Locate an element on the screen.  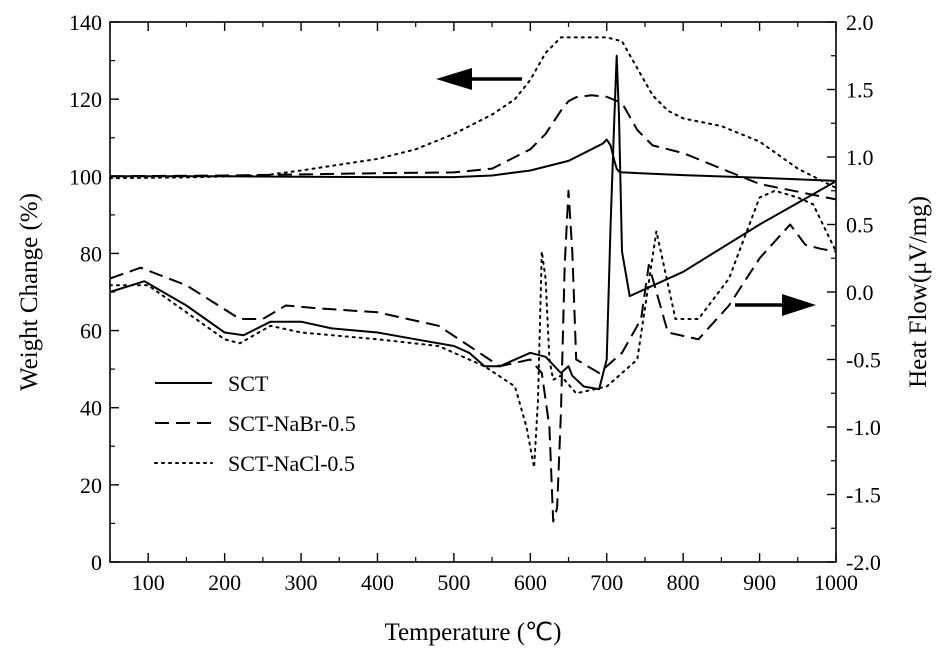
legend-label: SCT-NaBr-0.5 is located at coordinates (292, 423).